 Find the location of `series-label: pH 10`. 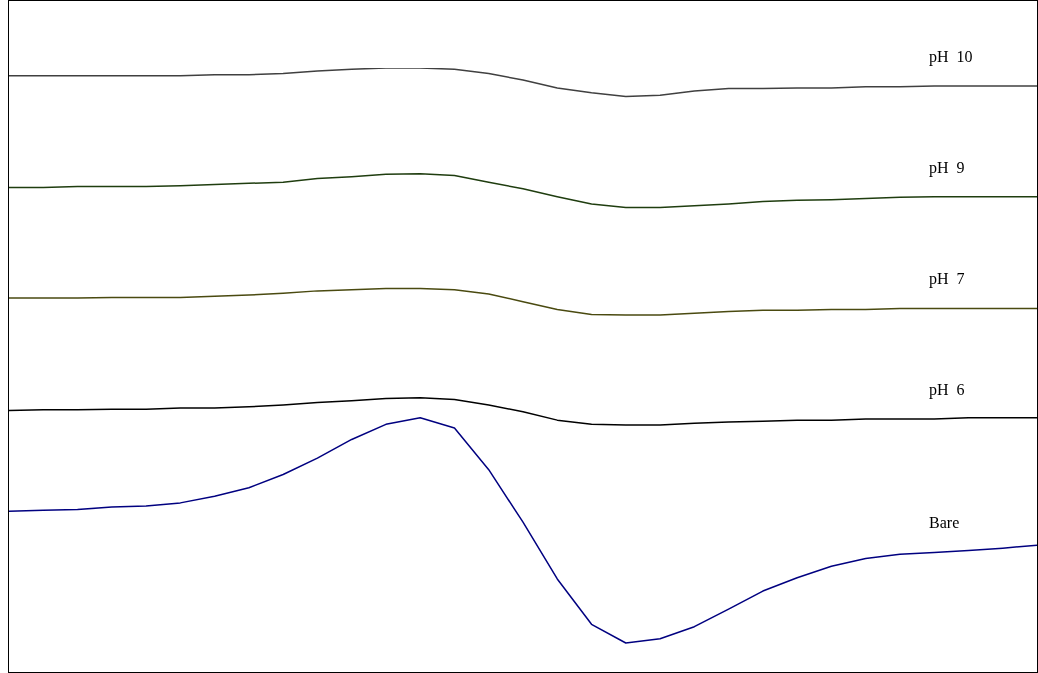

series-label: pH 10 is located at coordinates (951, 57).